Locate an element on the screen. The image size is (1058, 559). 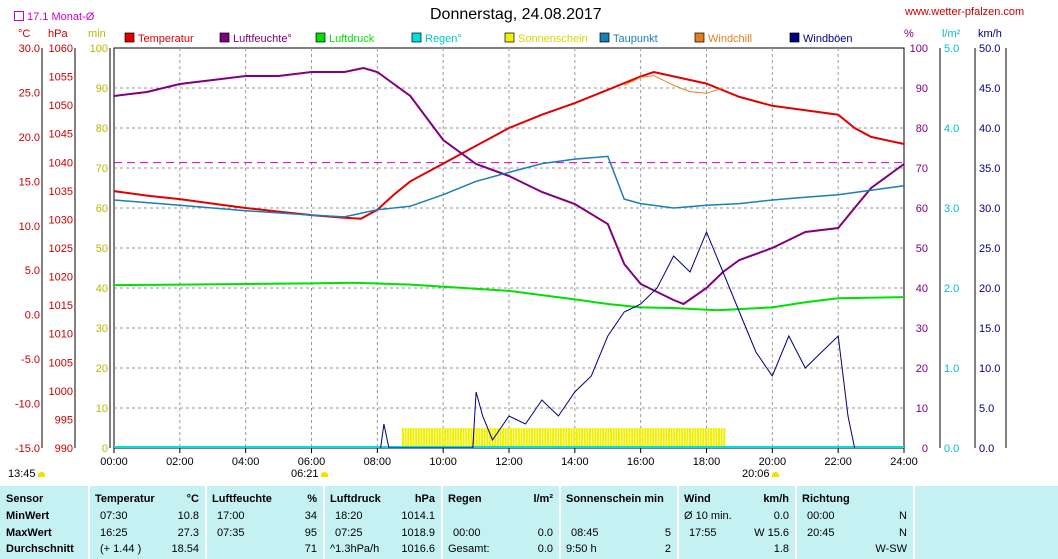
series-line-windchill is located at coordinates (673, 84).